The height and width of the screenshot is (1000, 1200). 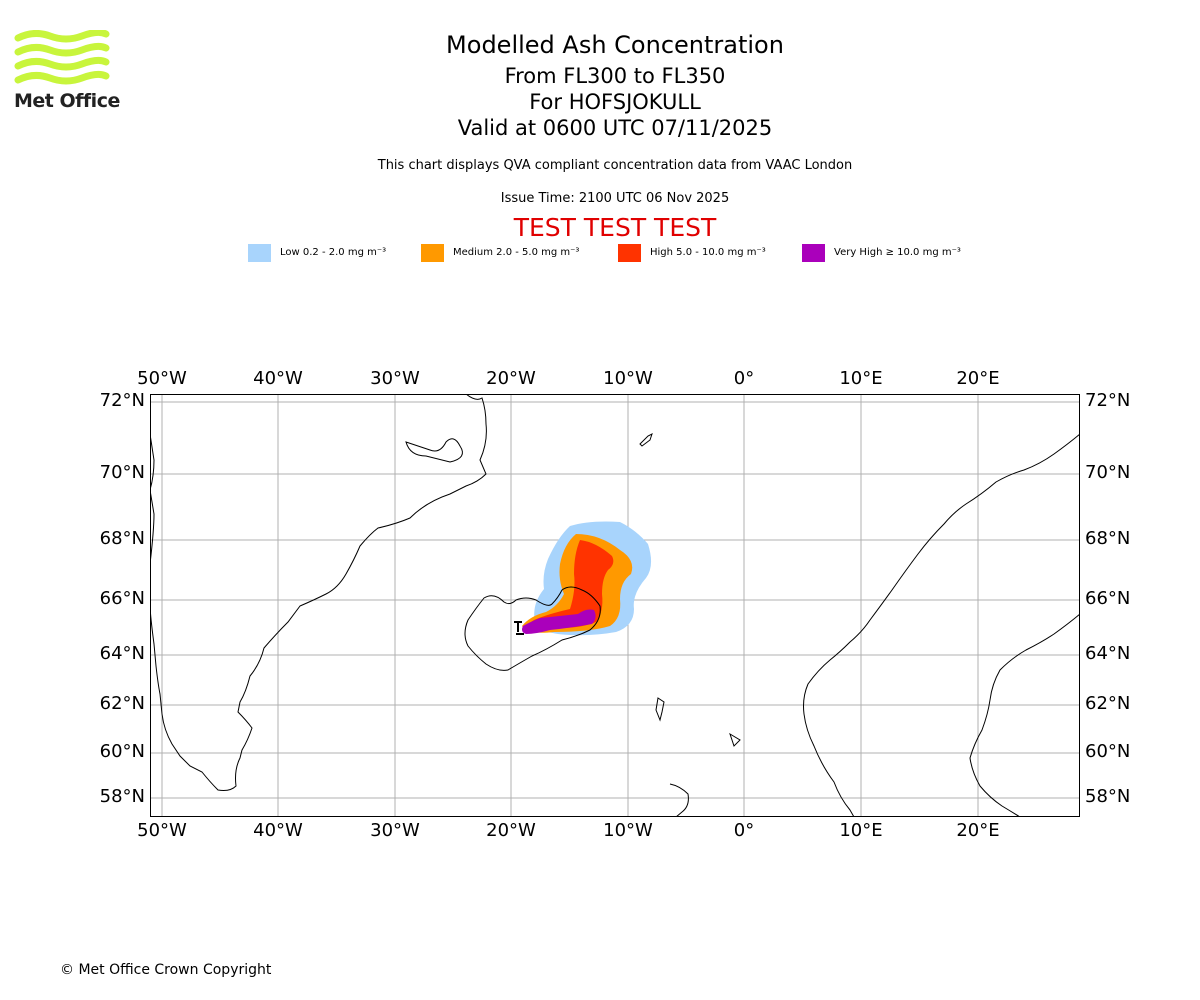 I want to click on jan-mayen-coastline, so click(x=646, y=440).